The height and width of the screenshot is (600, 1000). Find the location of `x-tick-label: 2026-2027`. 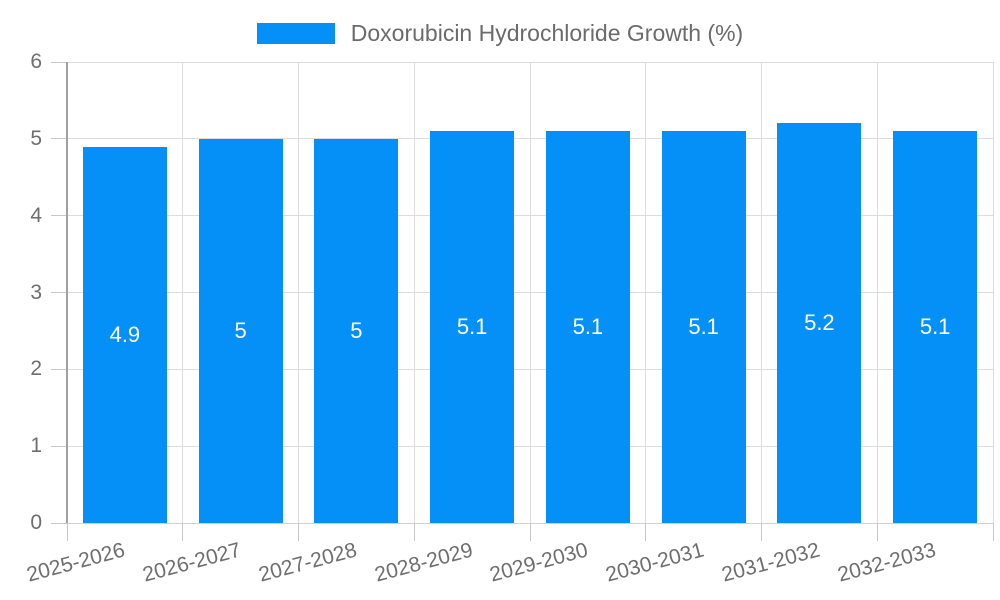

x-tick-label: 2026-2027 is located at coordinates (192, 562).